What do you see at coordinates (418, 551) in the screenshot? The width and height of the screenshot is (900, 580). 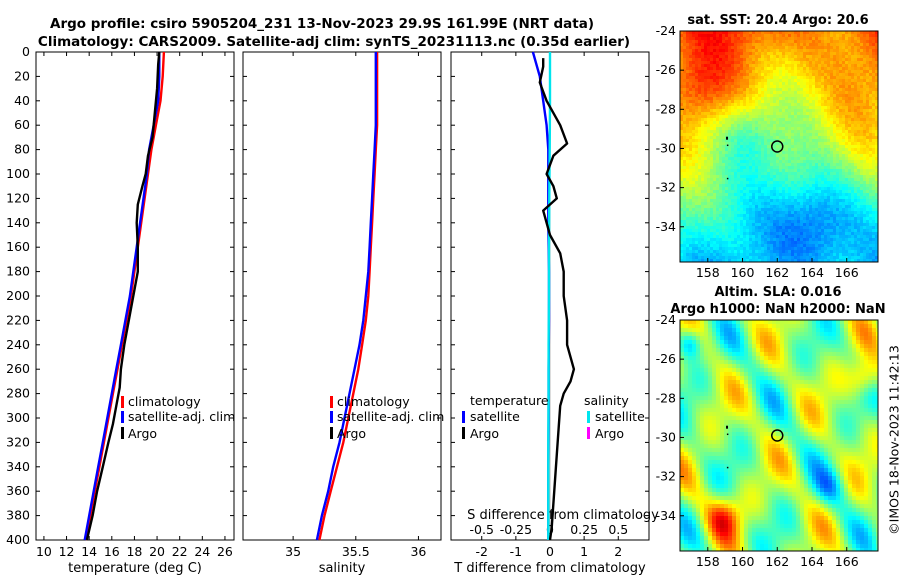 I see `x-tick-label: 36` at bounding box center [418, 551].